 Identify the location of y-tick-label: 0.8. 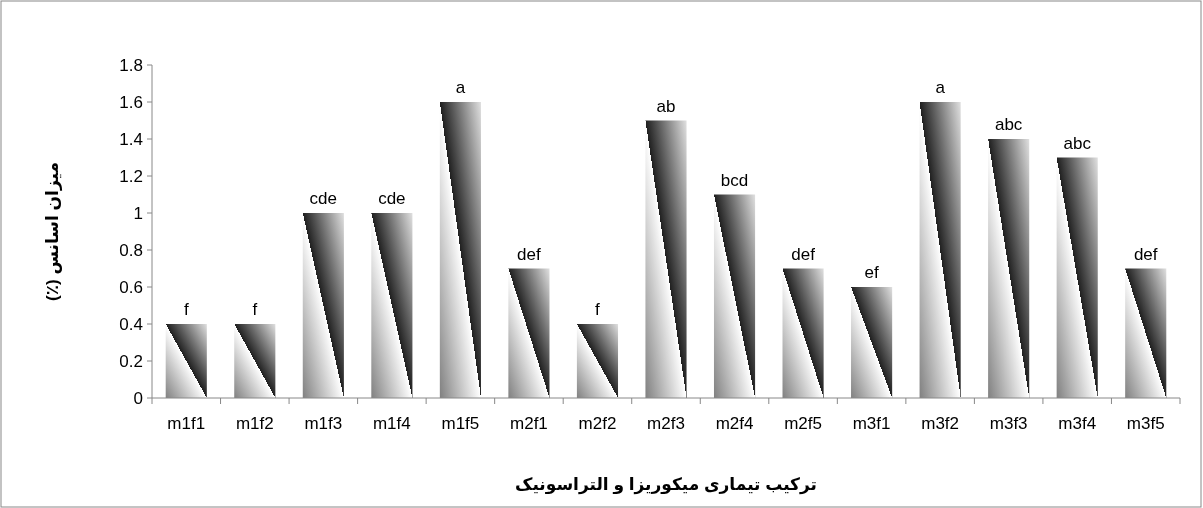
(131, 250).